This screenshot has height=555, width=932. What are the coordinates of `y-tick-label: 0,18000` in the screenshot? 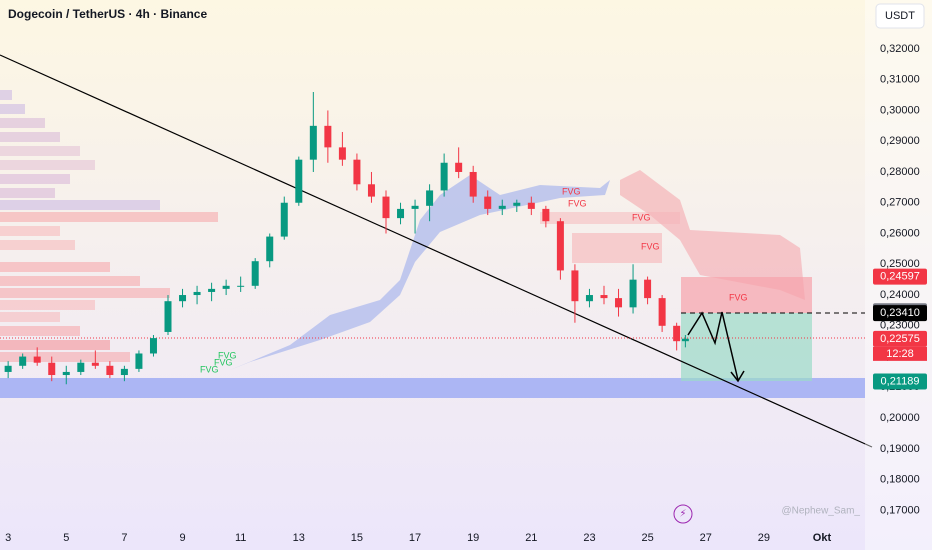 It's located at (900, 480).